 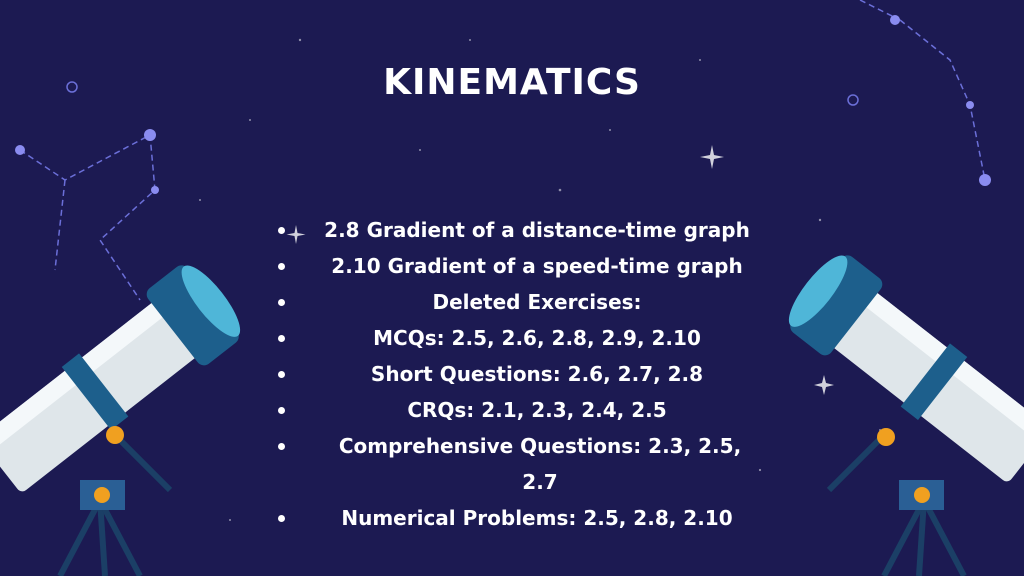 What do you see at coordinates (87, 217) in the screenshot?
I see `constellation-left` at bounding box center [87, 217].